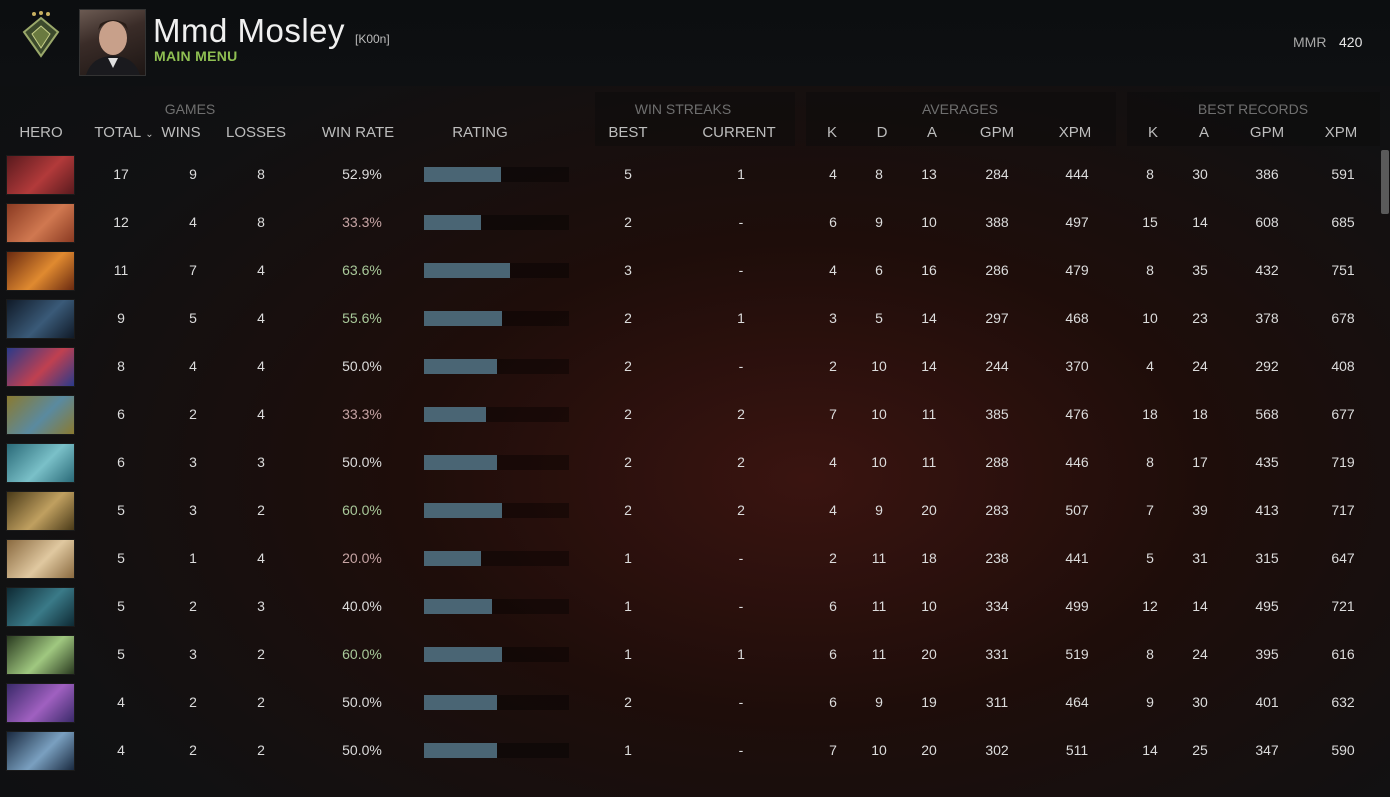  What do you see at coordinates (683, 109) in the screenshot?
I see `group-win-streaks: WIN STREAKS` at bounding box center [683, 109].